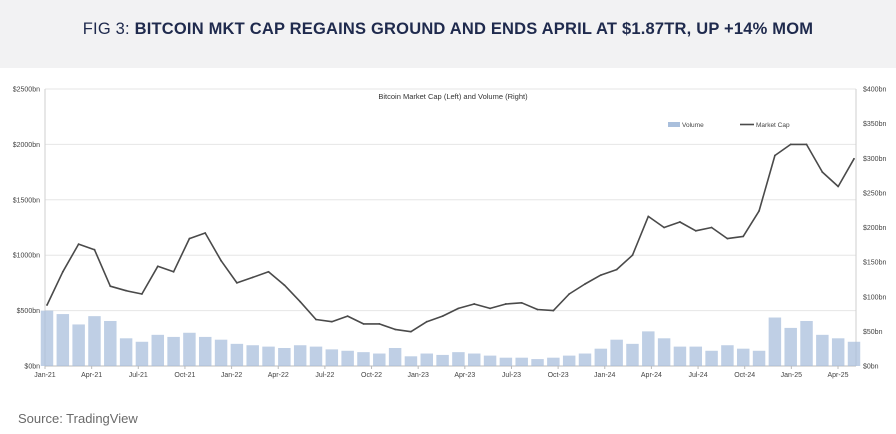 This screenshot has width=896, height=434. Describe the element at coordinates (744, 375) in the screenshot. I see `x-tick-label: Oct-24` at that location.